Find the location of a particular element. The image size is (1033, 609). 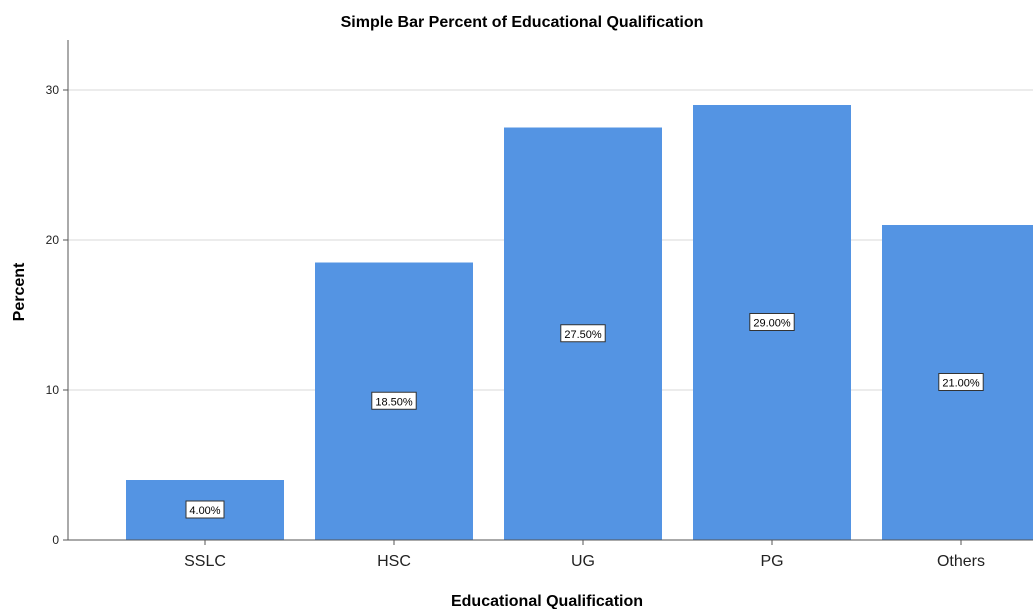

data-label: 27.50% is located at coordinates (583, 335).